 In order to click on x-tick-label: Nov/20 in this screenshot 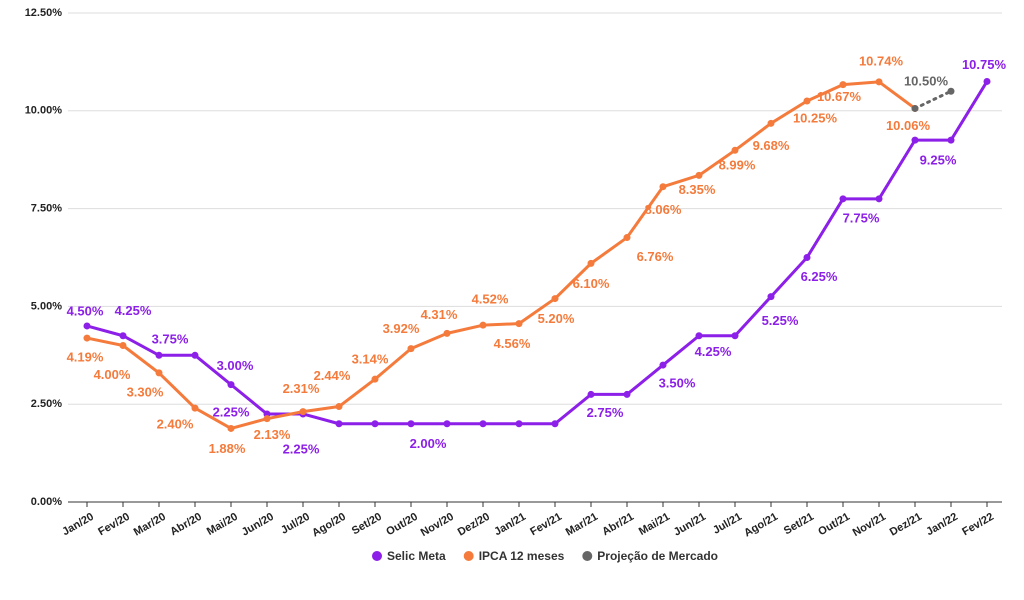, I will do `click(437, 525)`.